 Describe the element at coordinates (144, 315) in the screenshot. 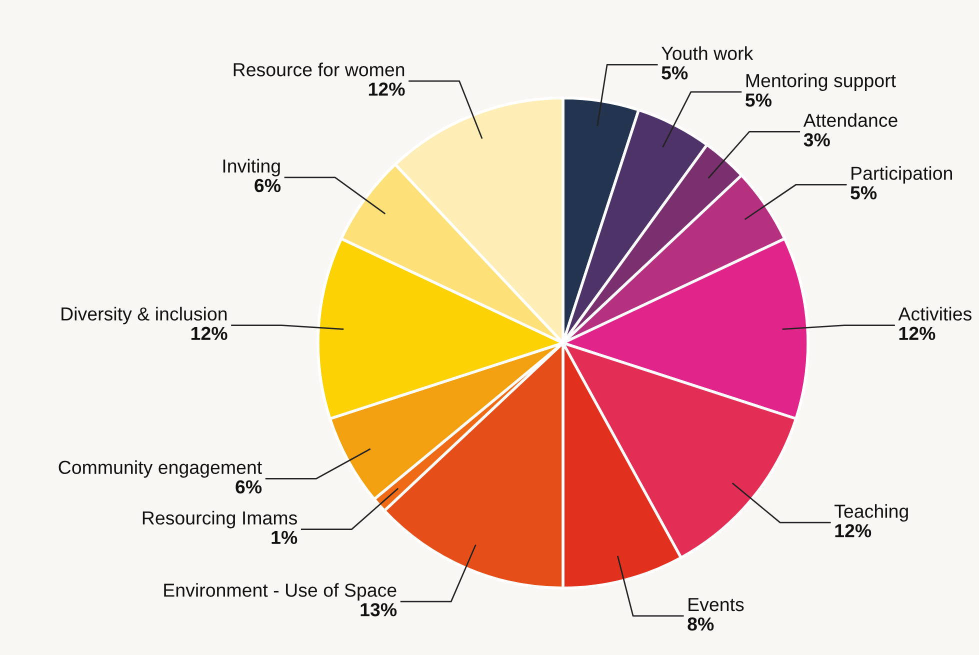

I see `slice-label: Diversity & inclusion` at that location.